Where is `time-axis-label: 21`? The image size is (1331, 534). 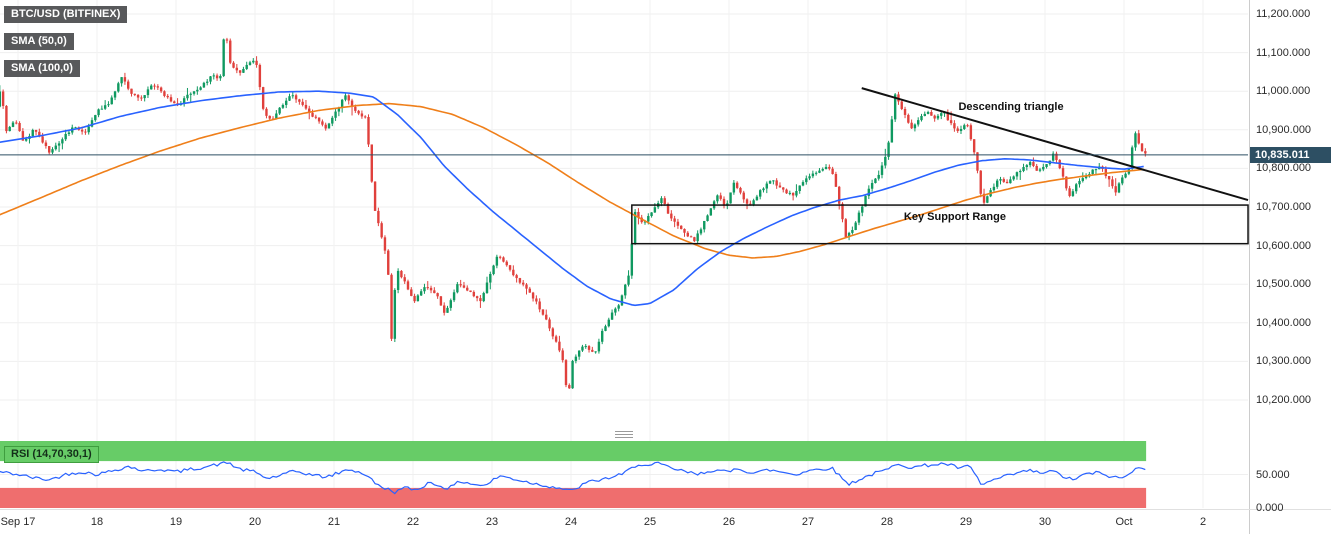
time-axis-label: 21 is located at coordinates (334, 522).